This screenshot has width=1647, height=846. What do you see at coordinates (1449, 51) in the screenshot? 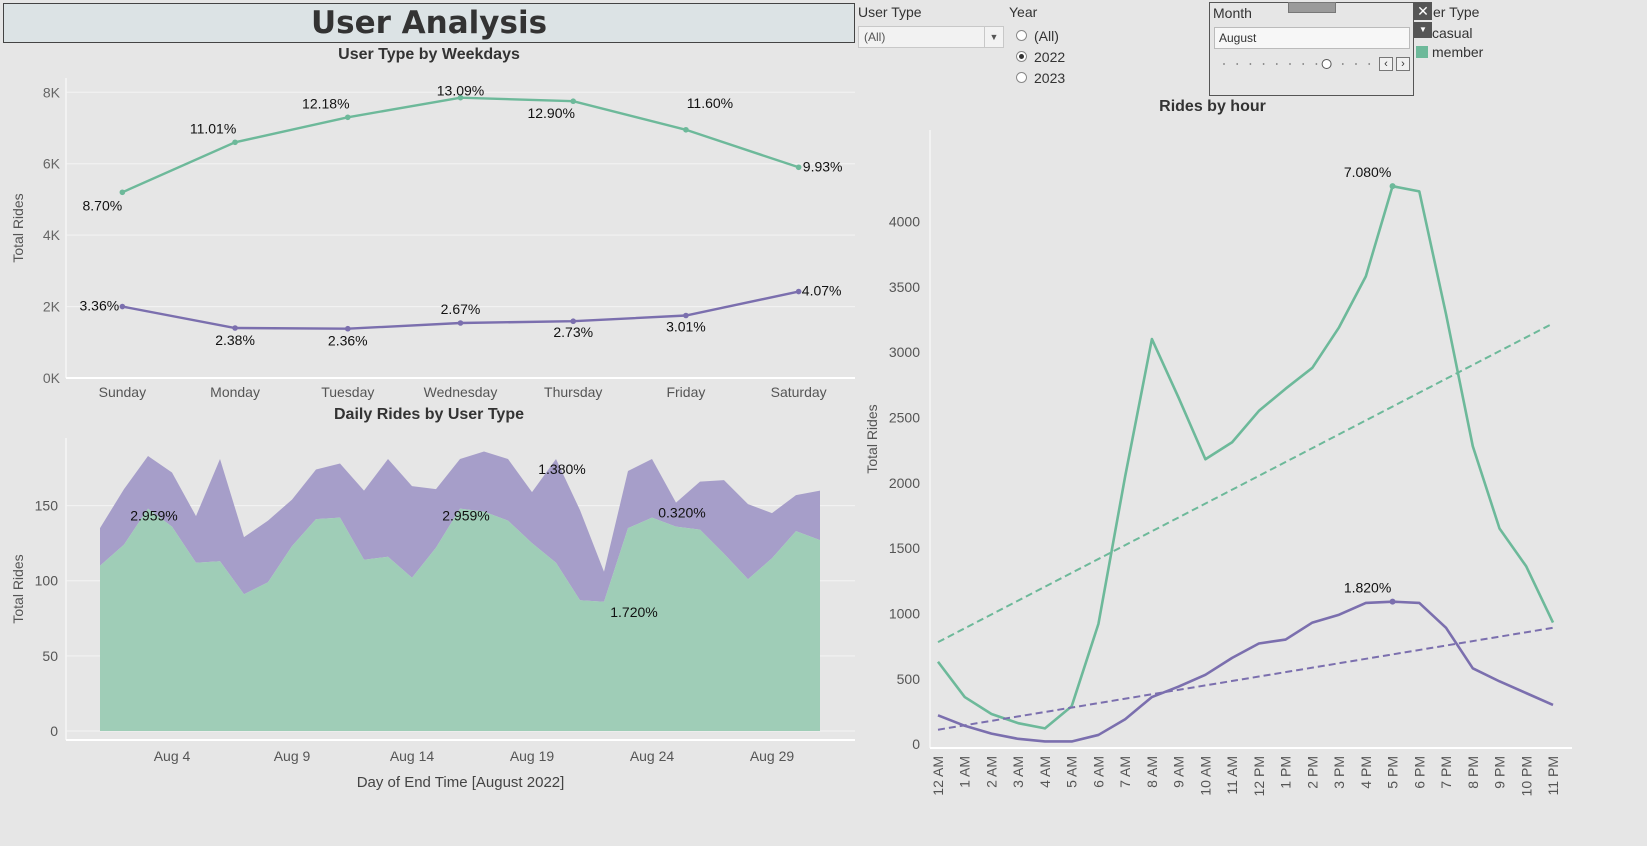
I see `legend-item-member: member` at bounding box center [1449, 51].